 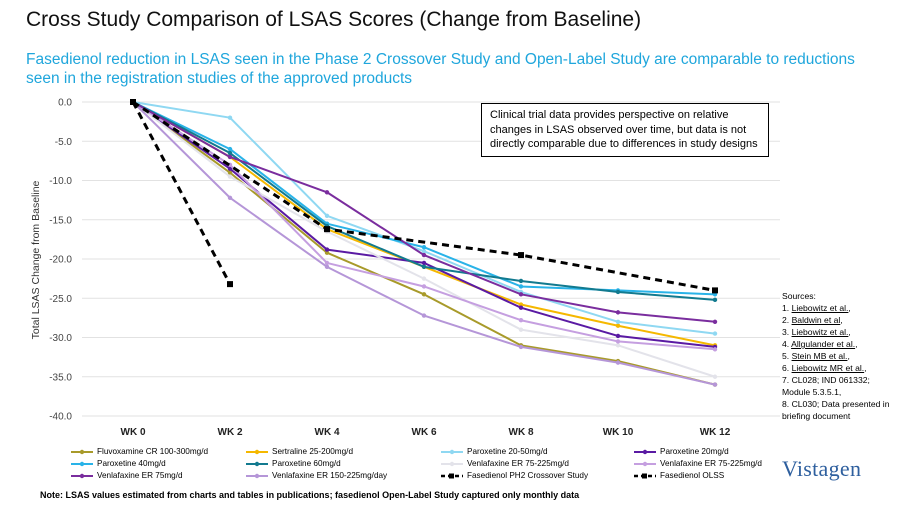 What do you see at coordinates (60, 338) in the screenshot?
I see `y-tick-label: -30.0` at bounding box center [60, 338].